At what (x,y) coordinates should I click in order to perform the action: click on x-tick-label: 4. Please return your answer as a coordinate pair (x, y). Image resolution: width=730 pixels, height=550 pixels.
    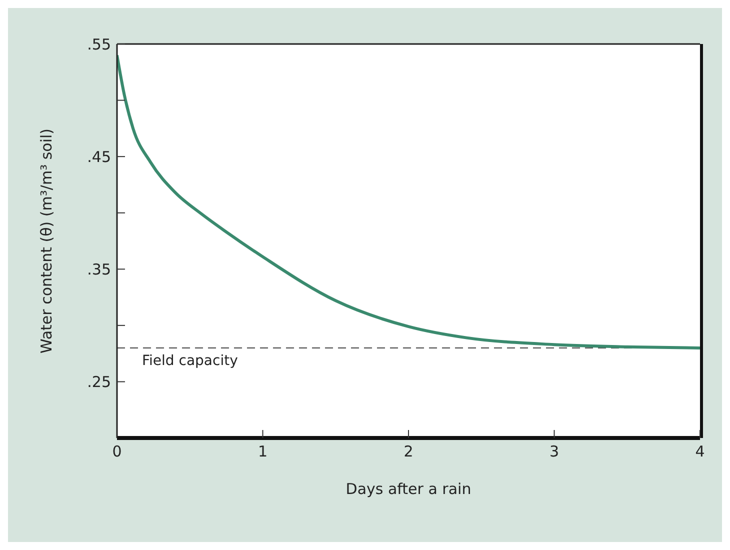
    Looking at the image, I should click on (700, 451).